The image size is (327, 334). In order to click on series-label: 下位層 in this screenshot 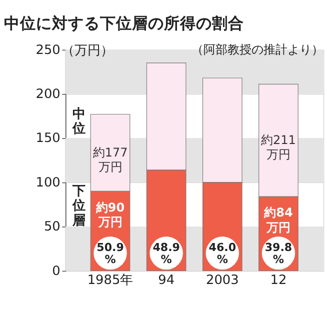, I will do `click(78, 206)`.